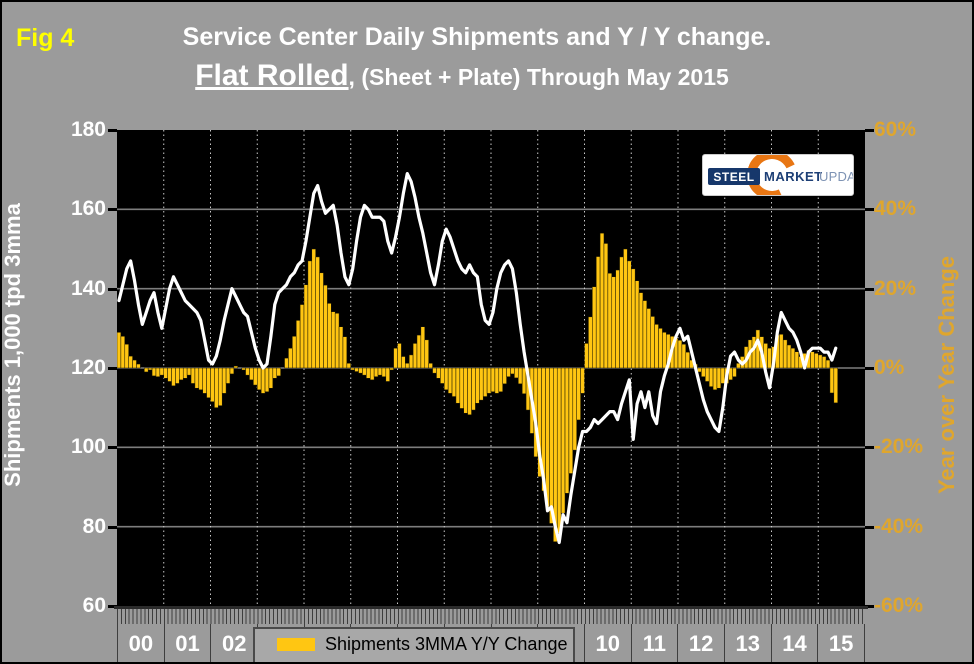 Image resolution: width=974 pixels, height=664 pixels. Describe the element at coordinates (748, 643) in the screenshot. I see `x-axis-year-label: 13` at that location.